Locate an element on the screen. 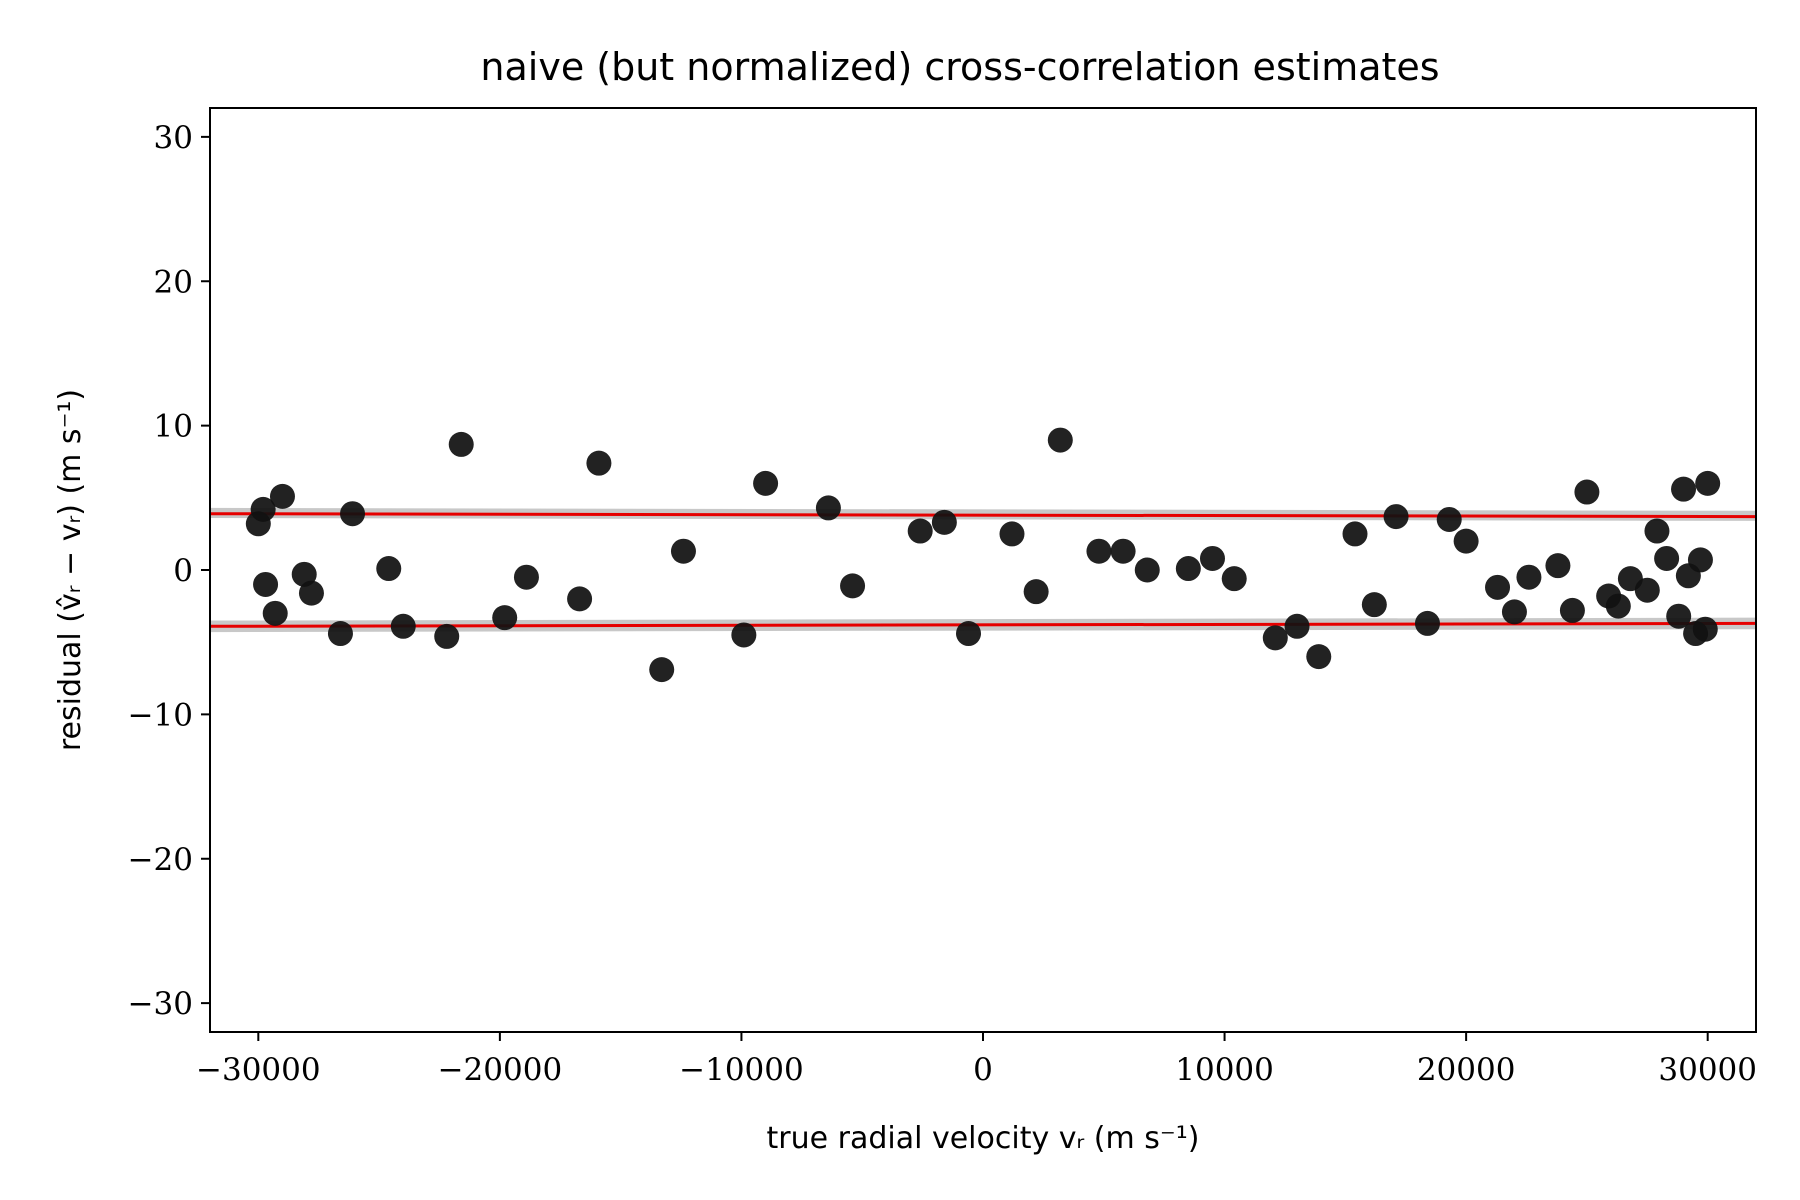 This screenshot has width=1800, height=1200. x-tick-label: 10000 is located at coordinates (1224, 1070).